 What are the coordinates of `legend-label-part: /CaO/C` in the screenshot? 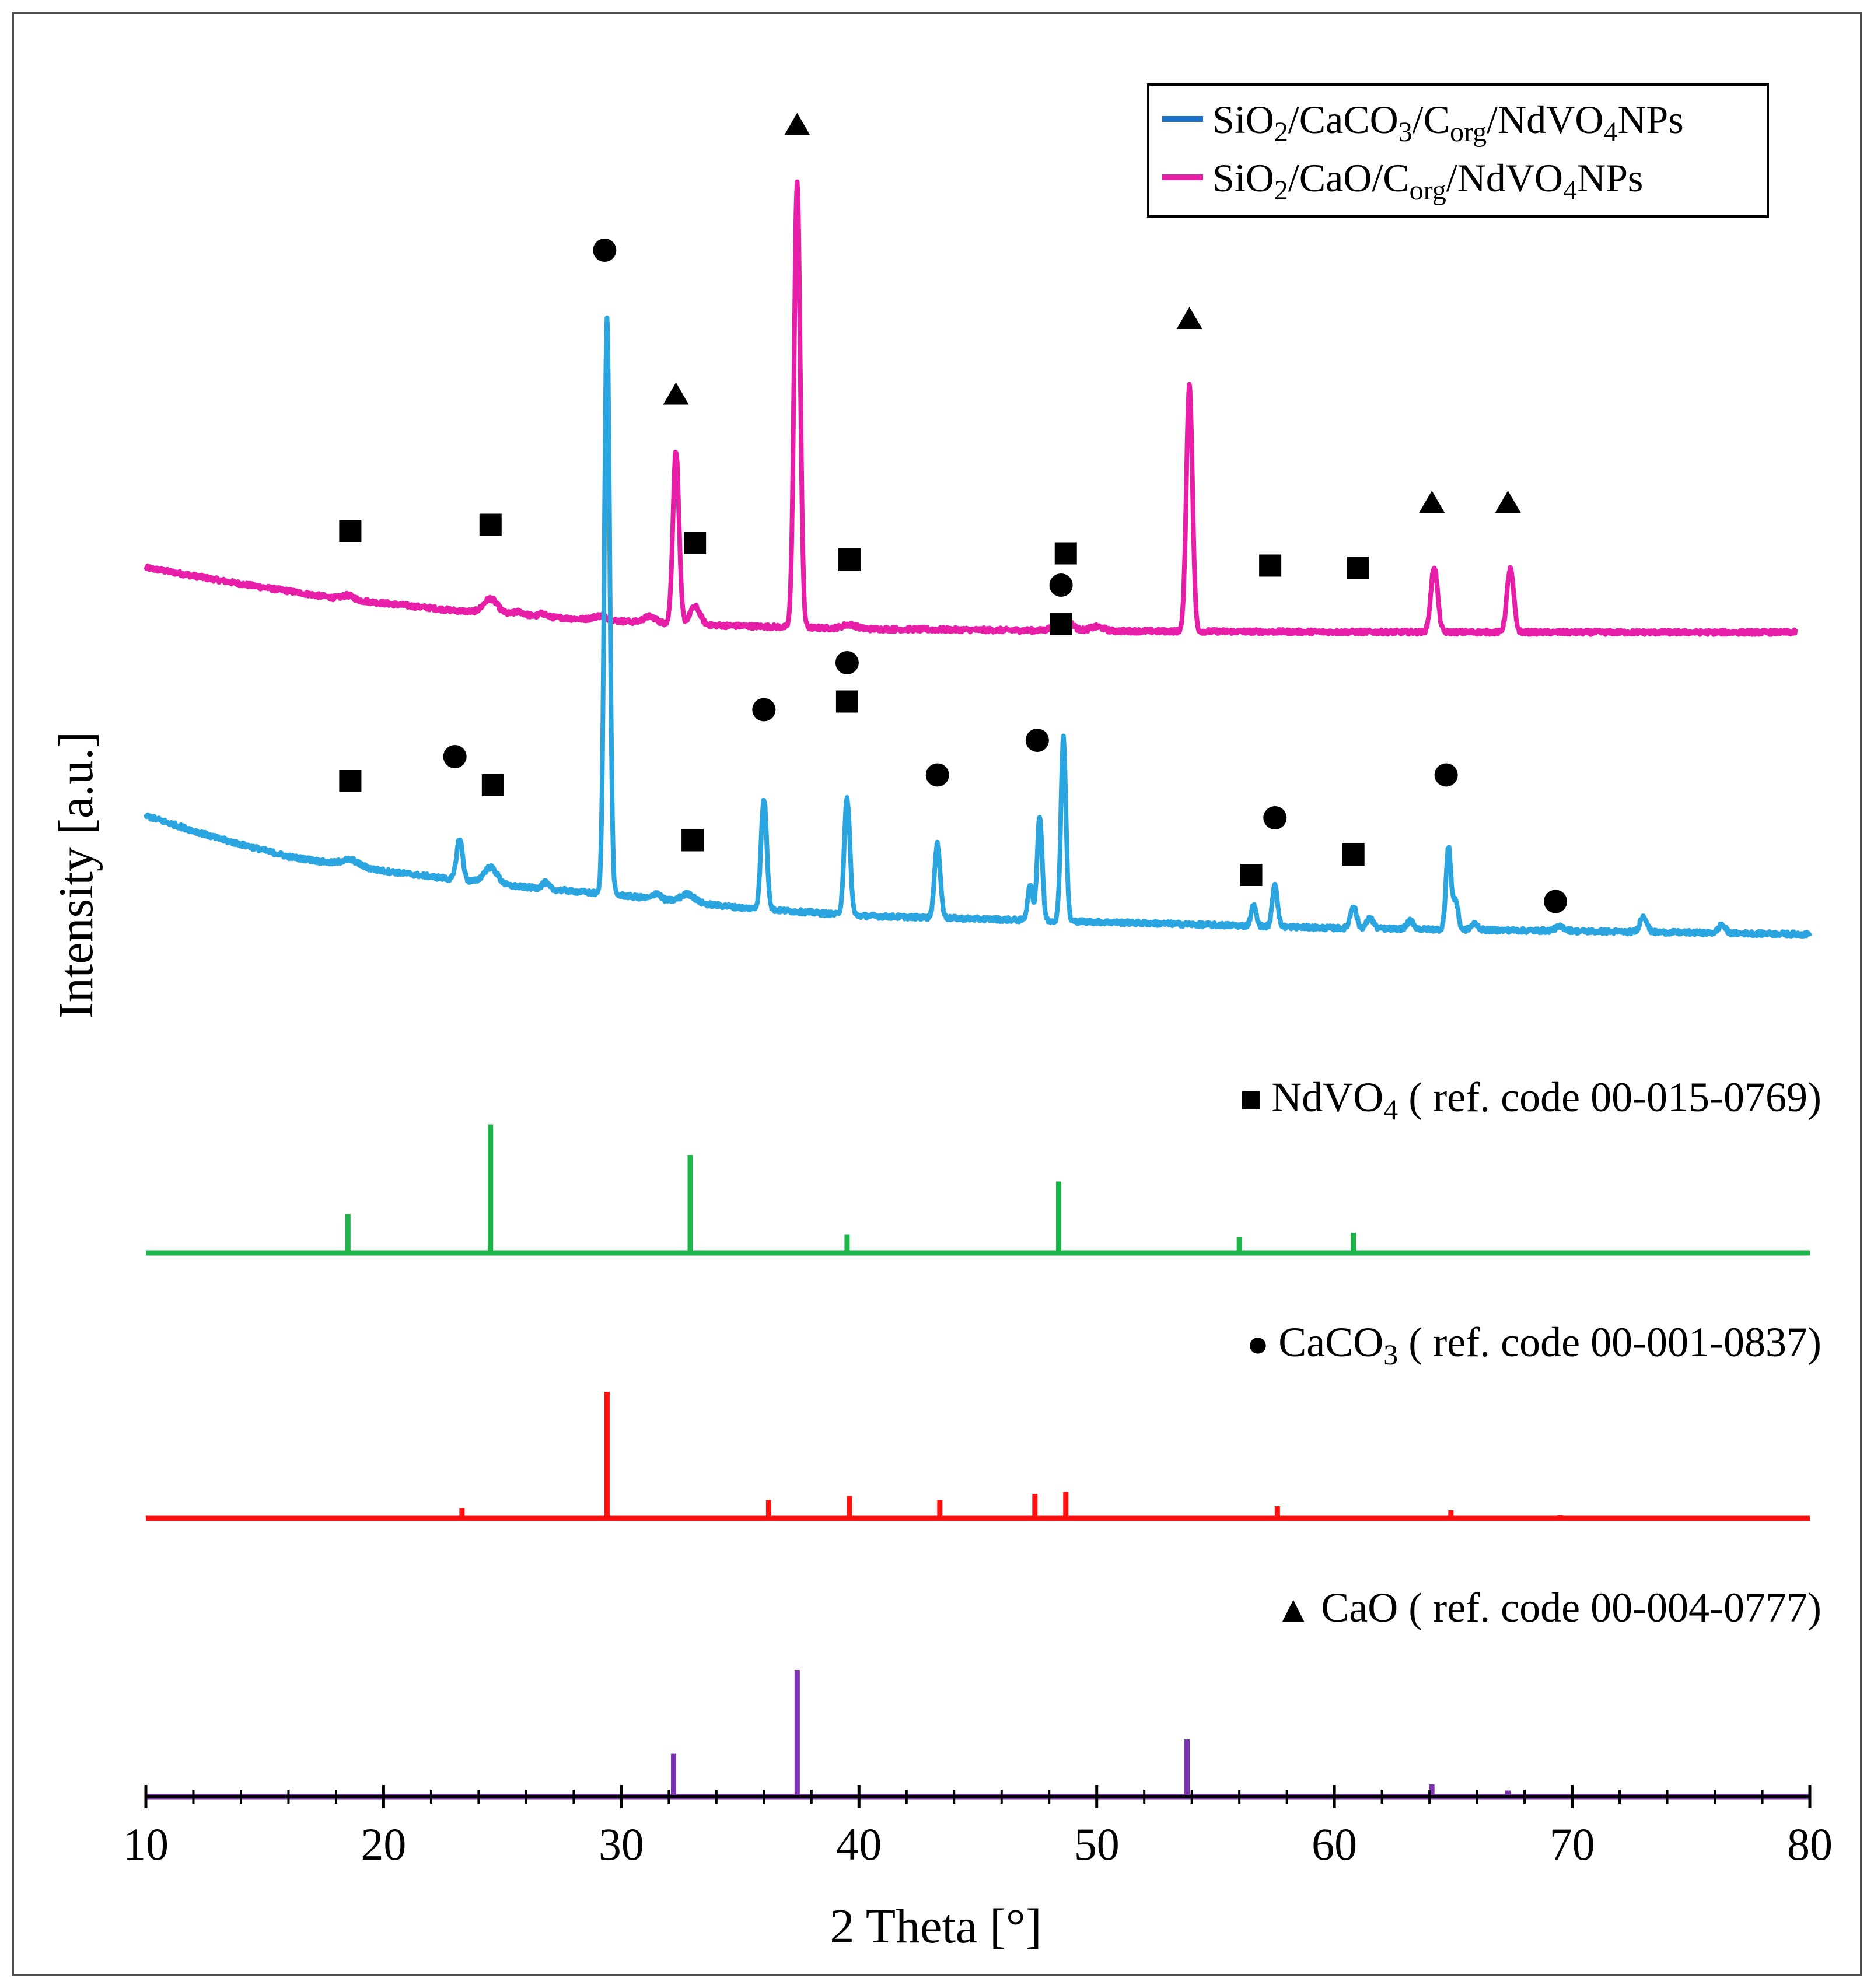 It's located at (1349, 178).